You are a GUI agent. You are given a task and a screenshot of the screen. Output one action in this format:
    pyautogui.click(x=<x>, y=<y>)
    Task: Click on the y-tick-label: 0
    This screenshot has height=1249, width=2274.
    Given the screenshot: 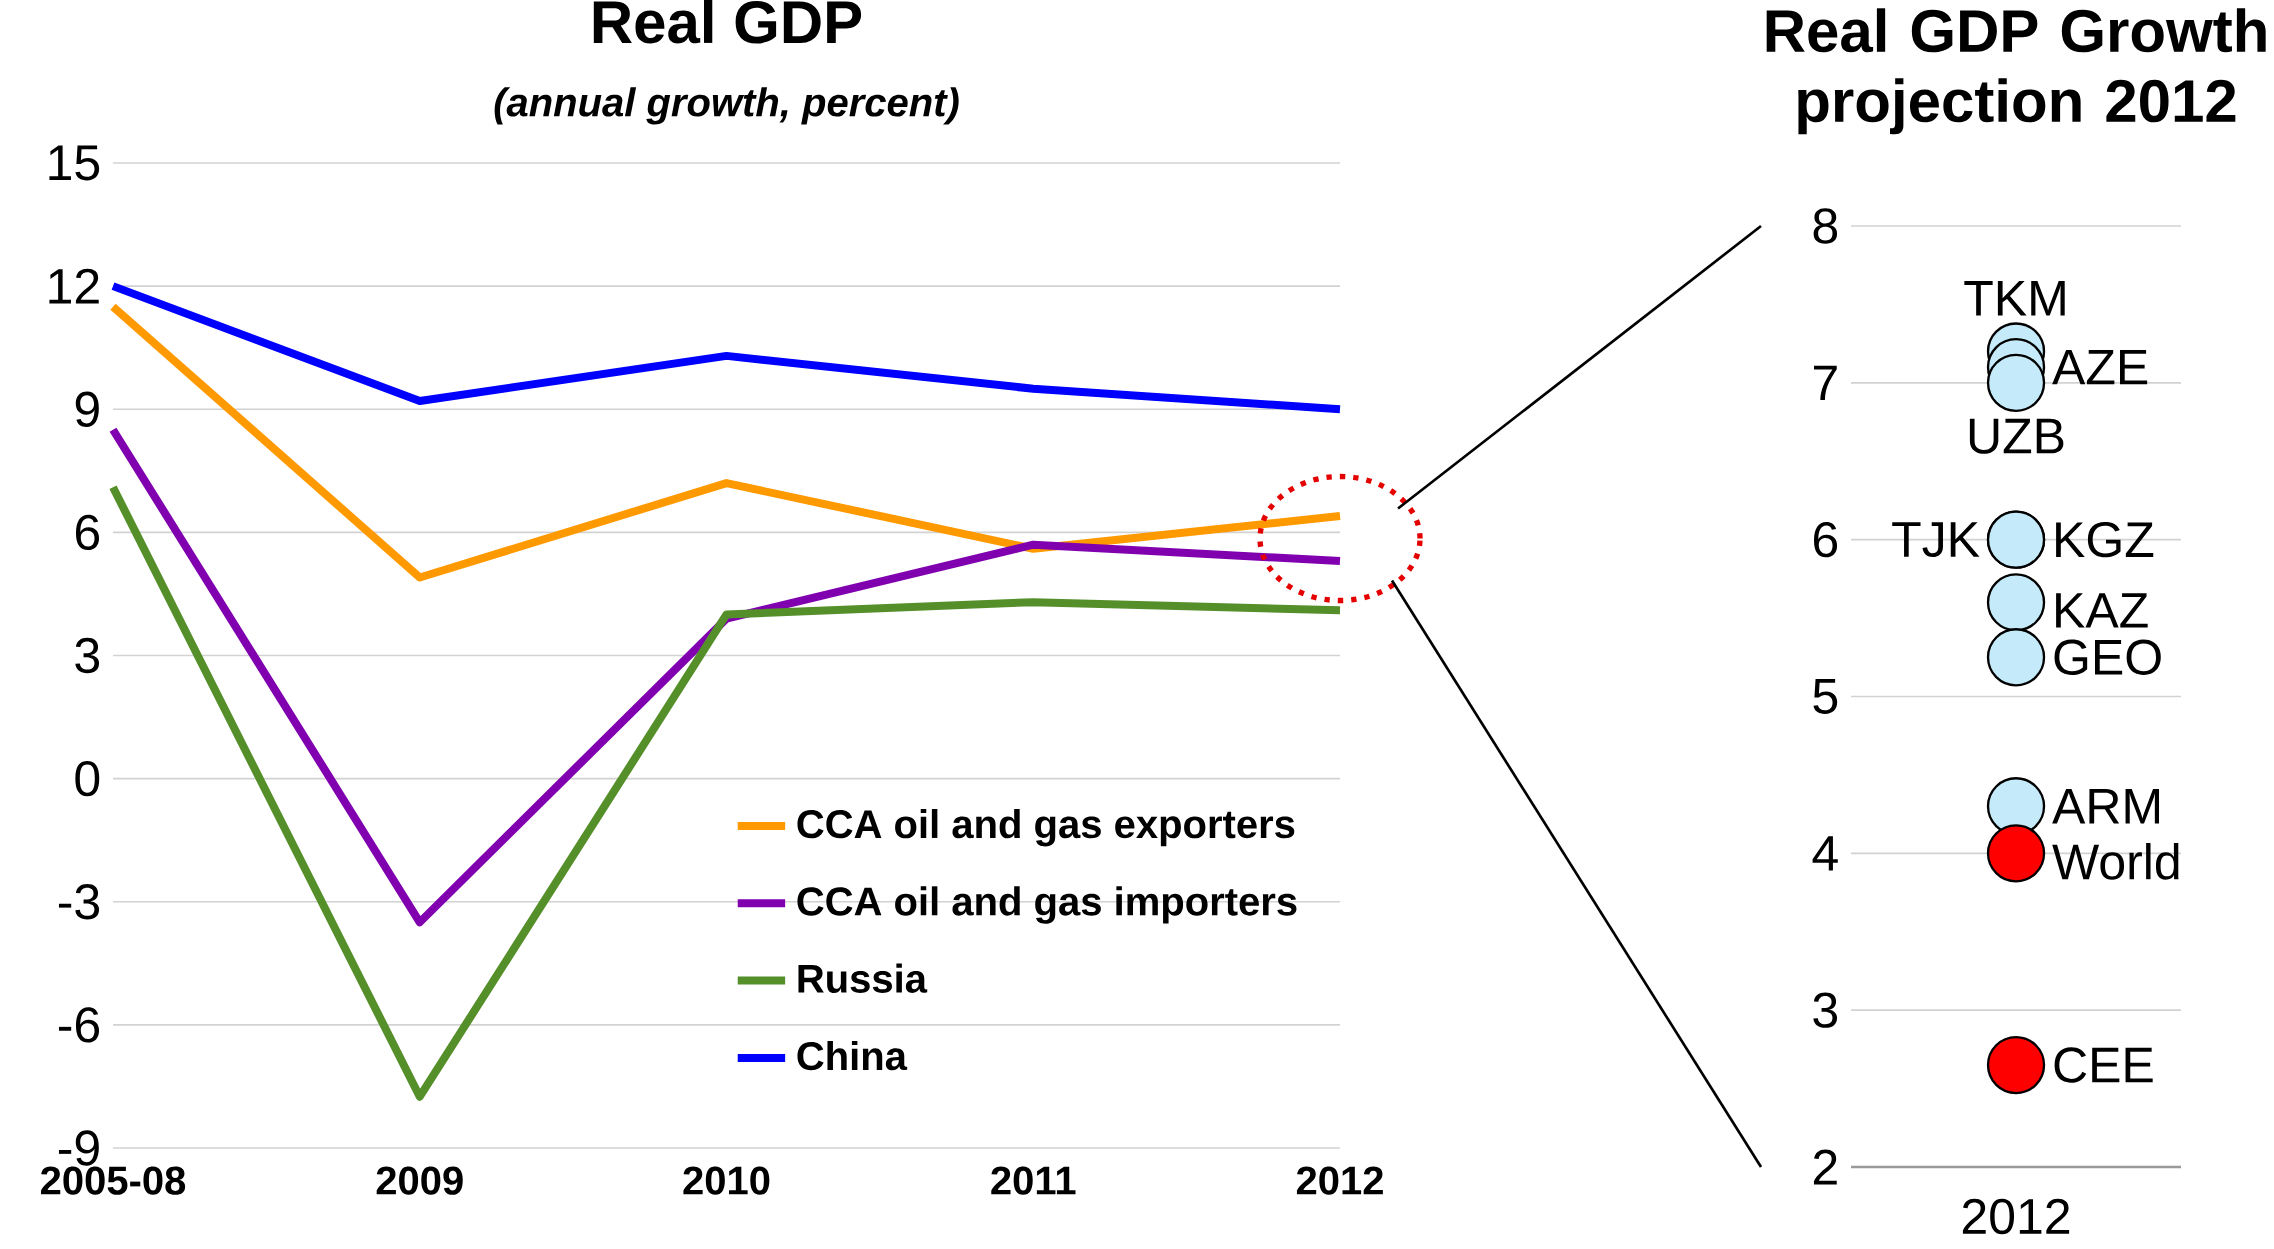 What is the action you would take?
    pyautogui.click(x=87, y=778)
    